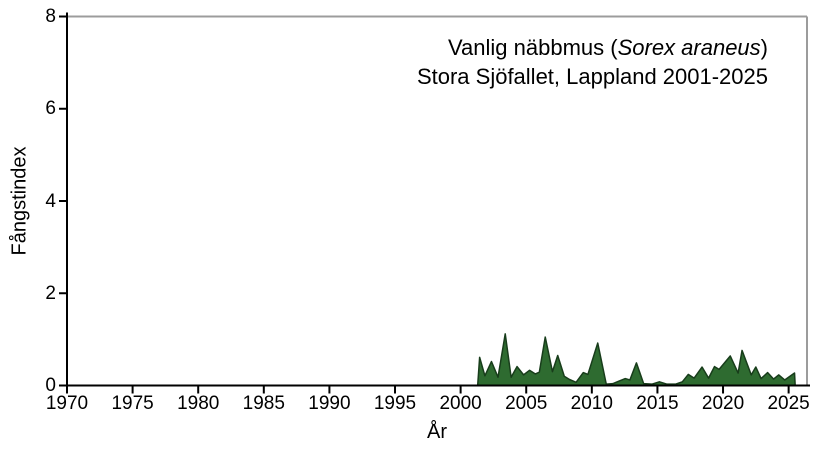 This screenshot has height=462, width=821. I want to click on x-tick-label: 2015, so click(657, 403).